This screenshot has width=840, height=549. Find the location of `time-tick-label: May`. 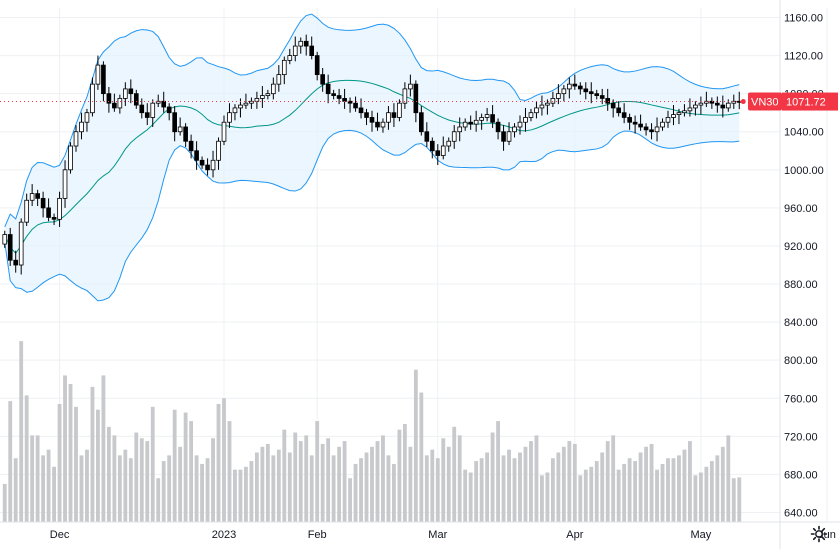

time-tick-label: May is located at coordinates (700, 535).